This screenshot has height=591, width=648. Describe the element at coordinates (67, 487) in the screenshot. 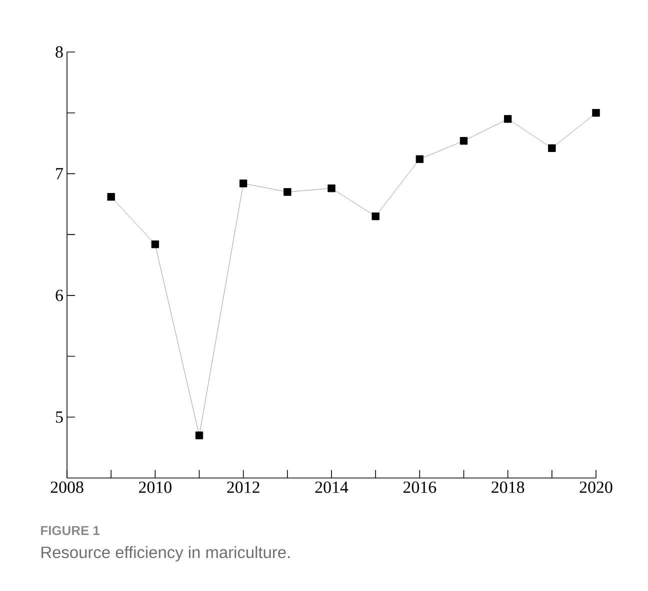

I see `x-tick-label: 2008` at that location.